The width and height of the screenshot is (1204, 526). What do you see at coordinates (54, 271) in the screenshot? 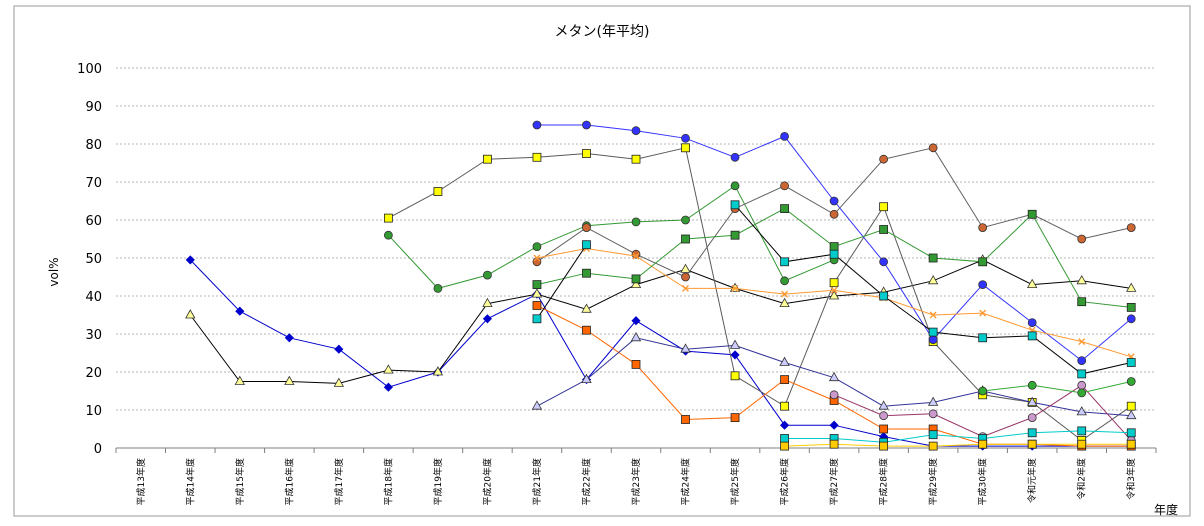
I see `y-axis-label: vol%` at bounding box center [54, 271].